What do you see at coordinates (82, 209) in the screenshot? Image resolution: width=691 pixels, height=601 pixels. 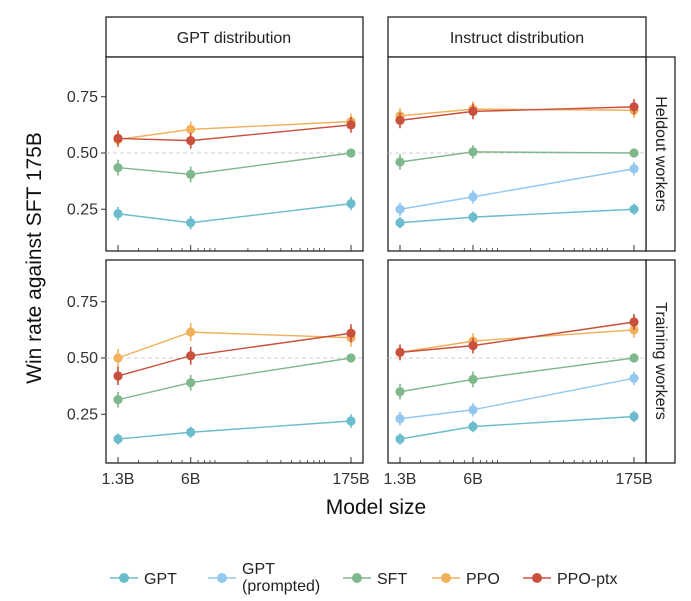 I see `y-tick-label: 0.25` at bounding box center [82, 209].